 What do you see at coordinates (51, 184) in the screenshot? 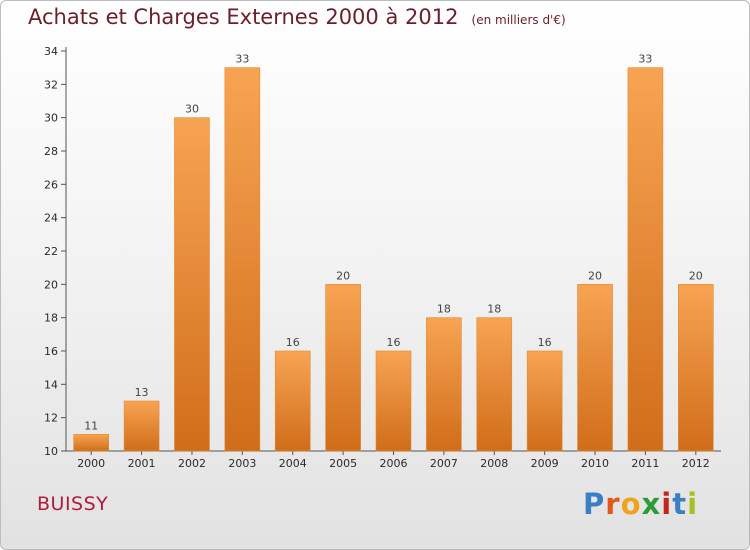
I see `y-tick-label: 26` at bounding box center [51, 184].